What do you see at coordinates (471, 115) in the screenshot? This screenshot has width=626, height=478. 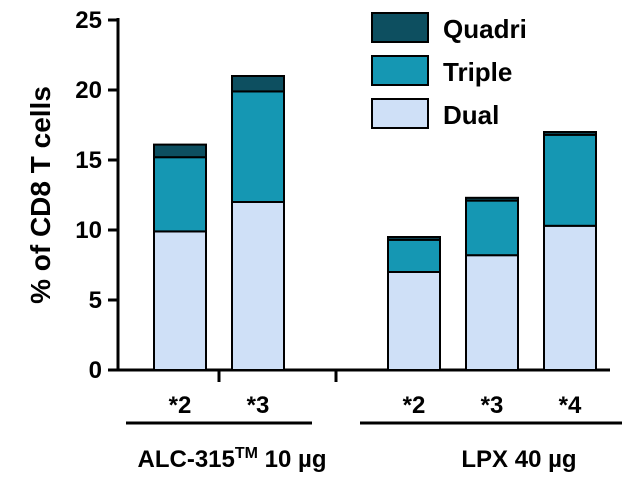 I see `legend-label-dual: Dual` at bounding box center [471, 115].